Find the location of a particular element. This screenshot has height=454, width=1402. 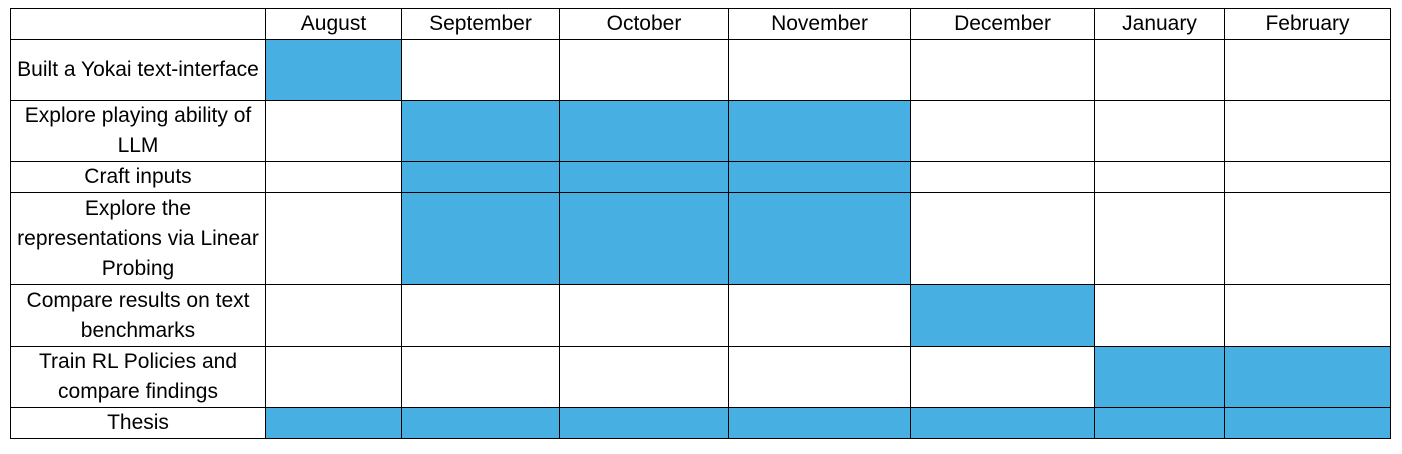

task-row: Built a Yokai text-interface is located at coordinates (700, 70).